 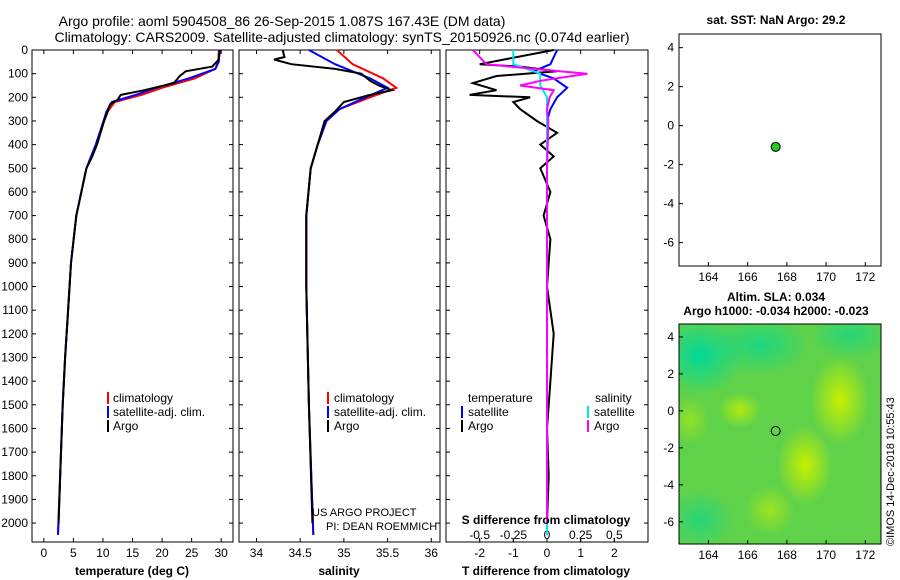 I want to click on top-x-tick-label: 0.25, so click(x=581, y=535).